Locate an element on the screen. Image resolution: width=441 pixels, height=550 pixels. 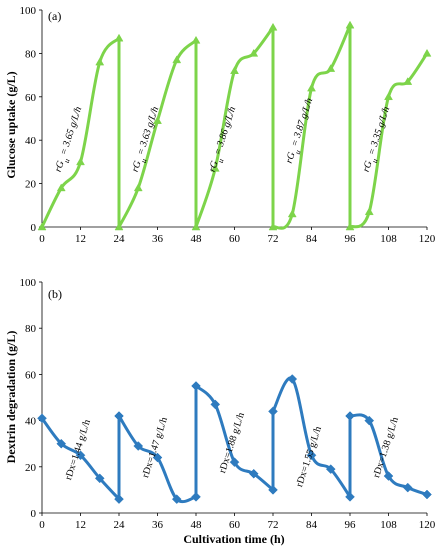
p1-rate-annotation-2: rDx=1.47 g/L/h is located at coordinates (155, 447).